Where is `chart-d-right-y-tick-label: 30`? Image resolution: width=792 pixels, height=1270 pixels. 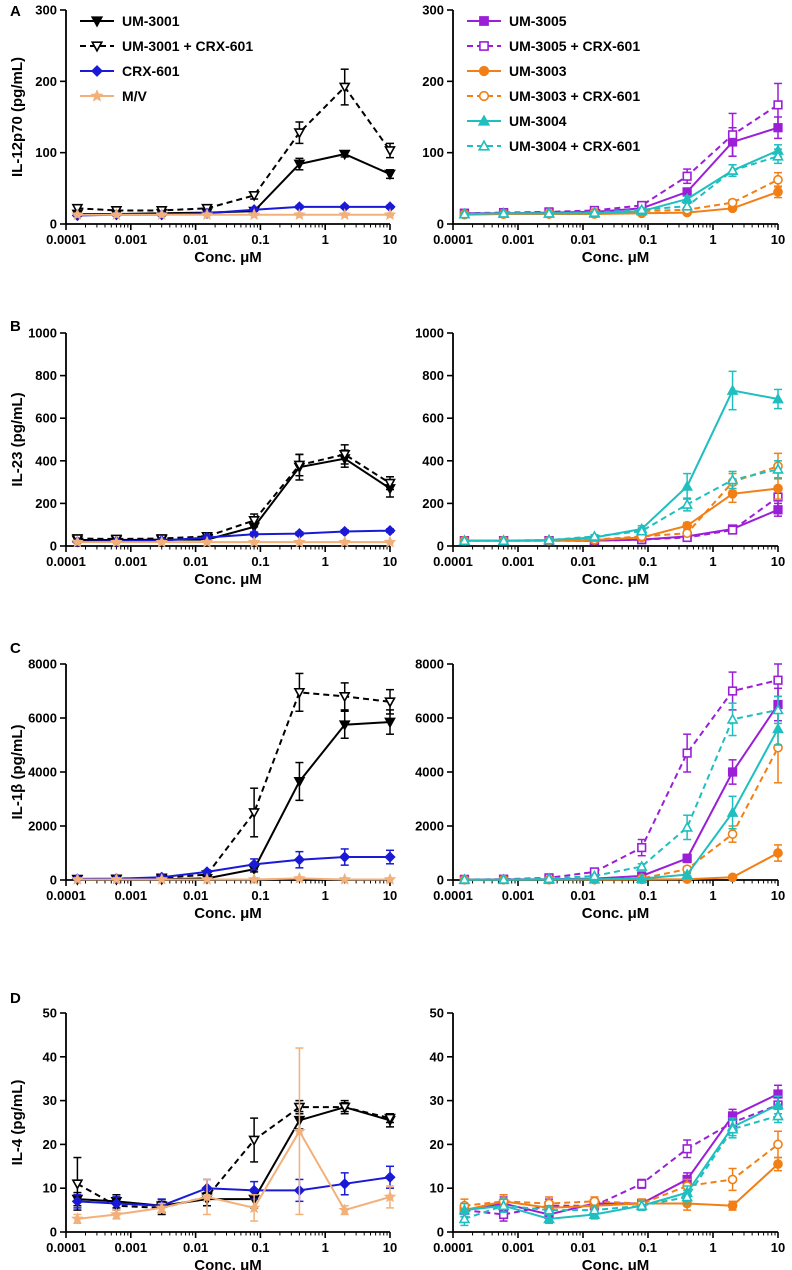
chart-d-right-y-tick-label: 30 is located at coordinates (437, 1100).